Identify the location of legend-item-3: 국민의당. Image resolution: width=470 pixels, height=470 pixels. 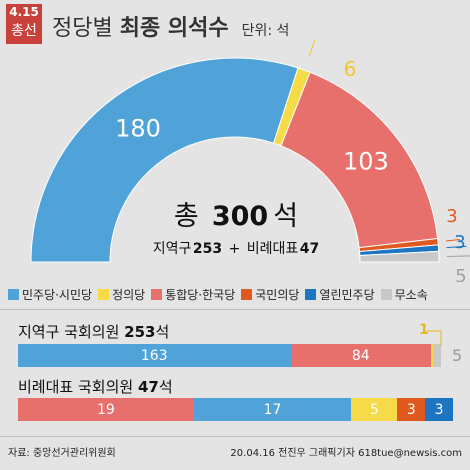
(270, 294).